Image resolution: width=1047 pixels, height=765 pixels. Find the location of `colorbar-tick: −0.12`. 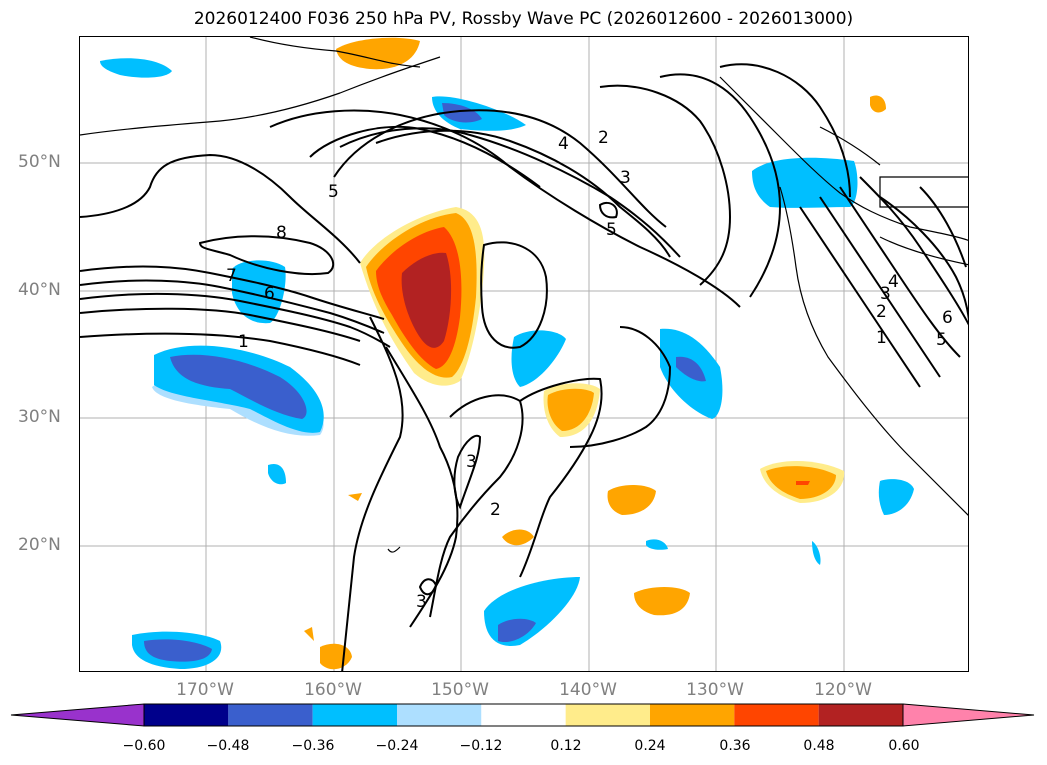

colorbar-tick: −0.12 is located at coordinates (481, 746).